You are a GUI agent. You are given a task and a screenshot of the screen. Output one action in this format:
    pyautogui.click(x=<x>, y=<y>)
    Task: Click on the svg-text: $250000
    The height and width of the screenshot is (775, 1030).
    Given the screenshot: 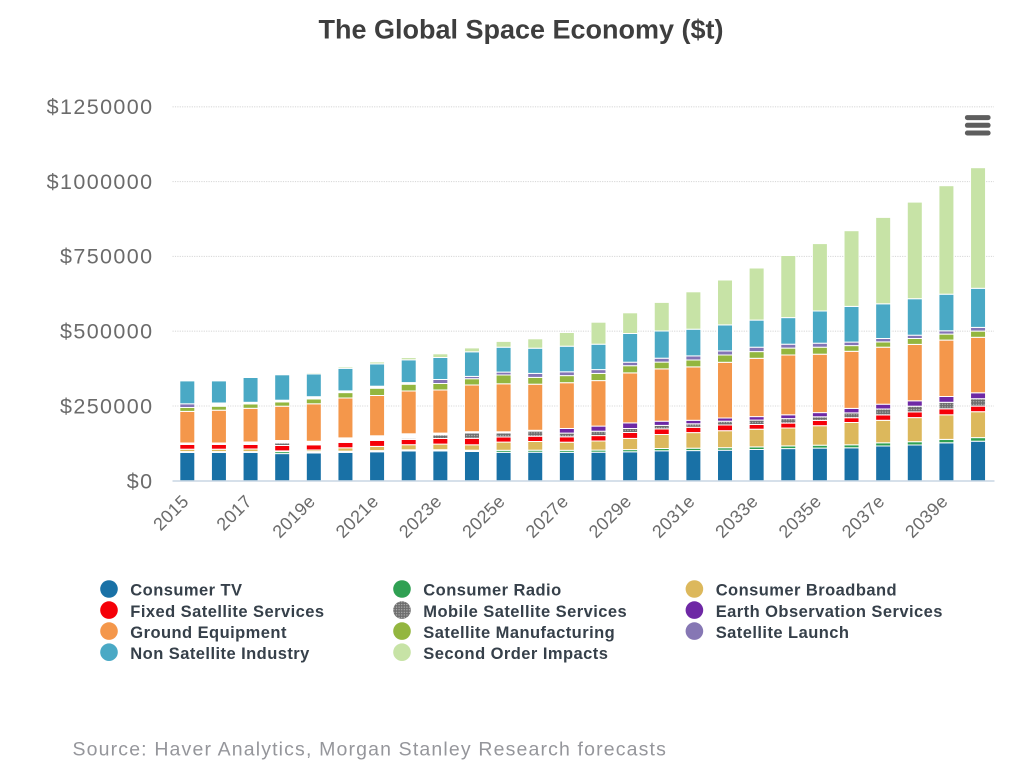 What is the action you would take?
    pyautogui.click(x=107, y=406)
    